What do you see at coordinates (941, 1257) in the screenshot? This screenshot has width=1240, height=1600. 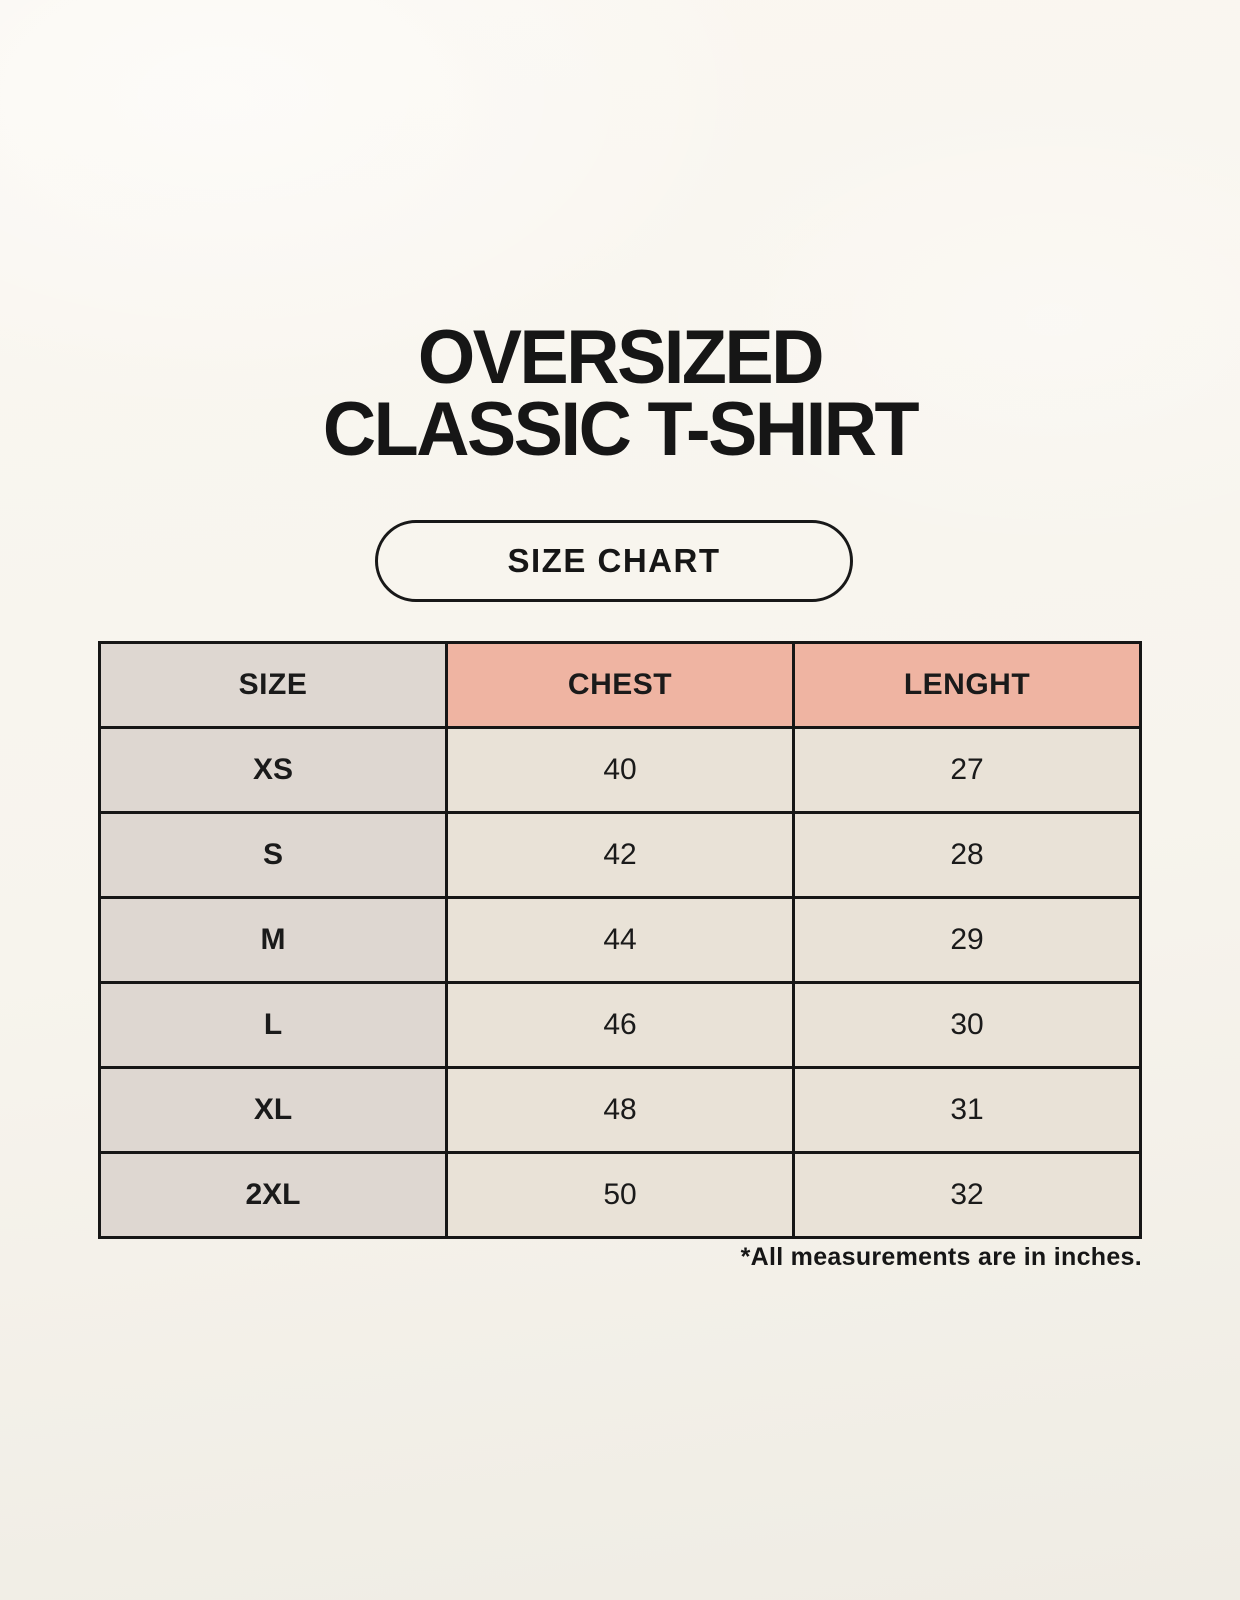 I see `measurements-footnote: *All measurements are in inches.` at bounding box center [941, 1257].